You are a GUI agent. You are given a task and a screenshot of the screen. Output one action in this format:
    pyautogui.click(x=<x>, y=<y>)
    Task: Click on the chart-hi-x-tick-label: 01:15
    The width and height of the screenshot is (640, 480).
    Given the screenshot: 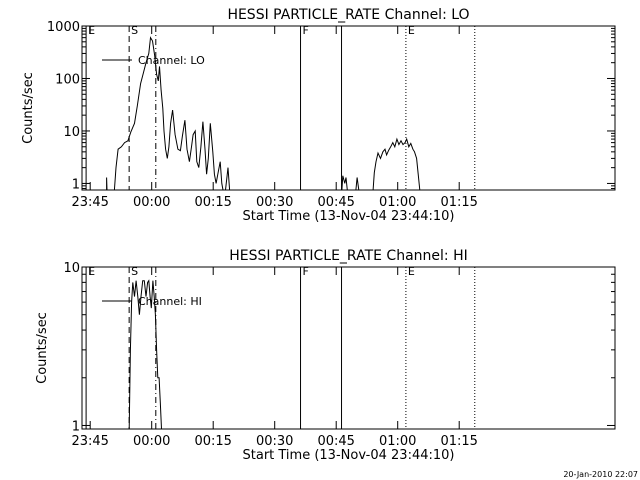 What is the action you would take?
    pyautogui.click(x=458, y=441)
    